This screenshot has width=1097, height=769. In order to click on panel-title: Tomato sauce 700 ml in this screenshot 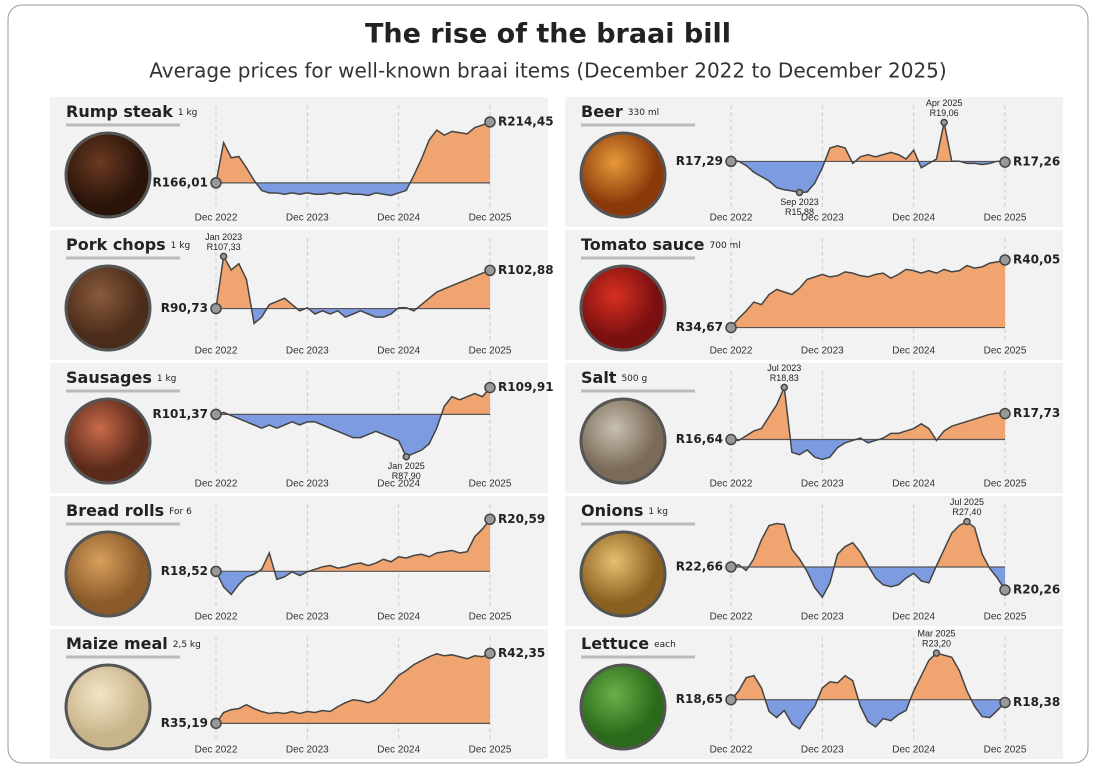, I will do `click(661, 244)`.